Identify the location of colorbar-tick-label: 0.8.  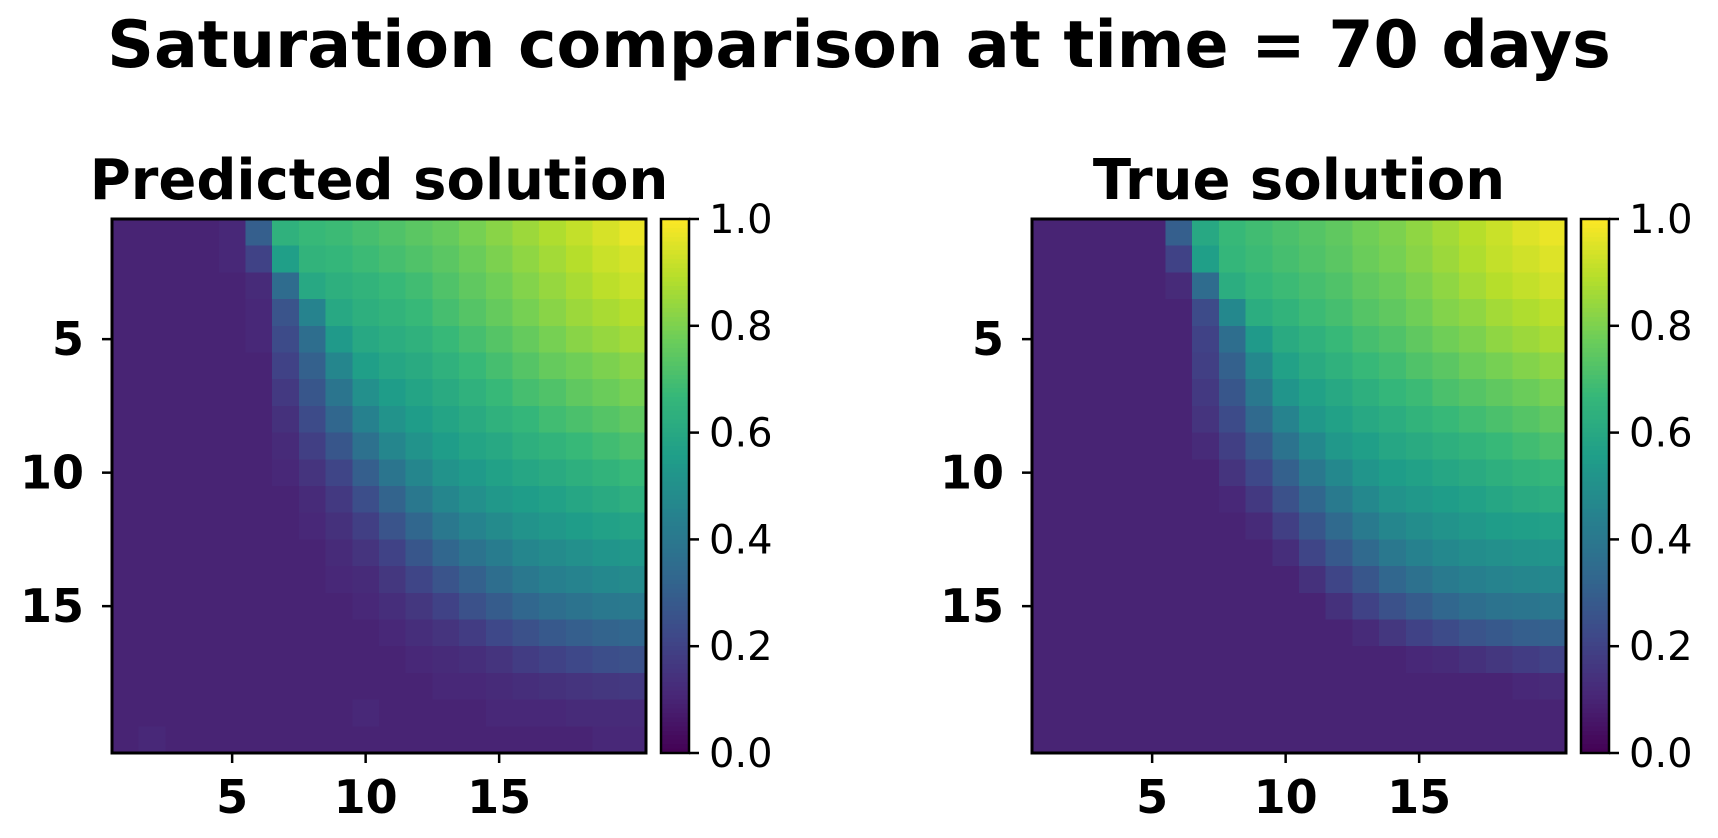
(1661, 327).